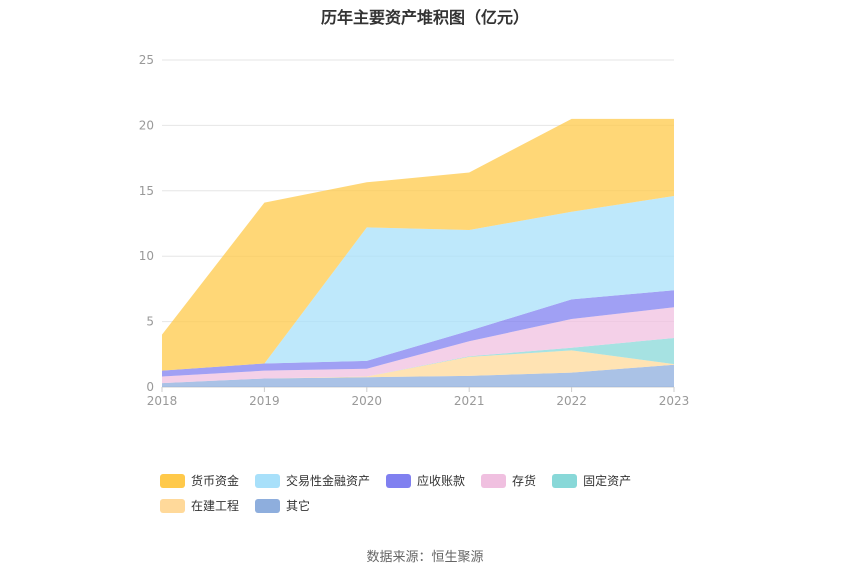 Image resolution: width=850 pixels, height=575 pixels. Describe the element at coordinates (146, 256) in the screenshot. I see `y-tick-label: 10` at that location.